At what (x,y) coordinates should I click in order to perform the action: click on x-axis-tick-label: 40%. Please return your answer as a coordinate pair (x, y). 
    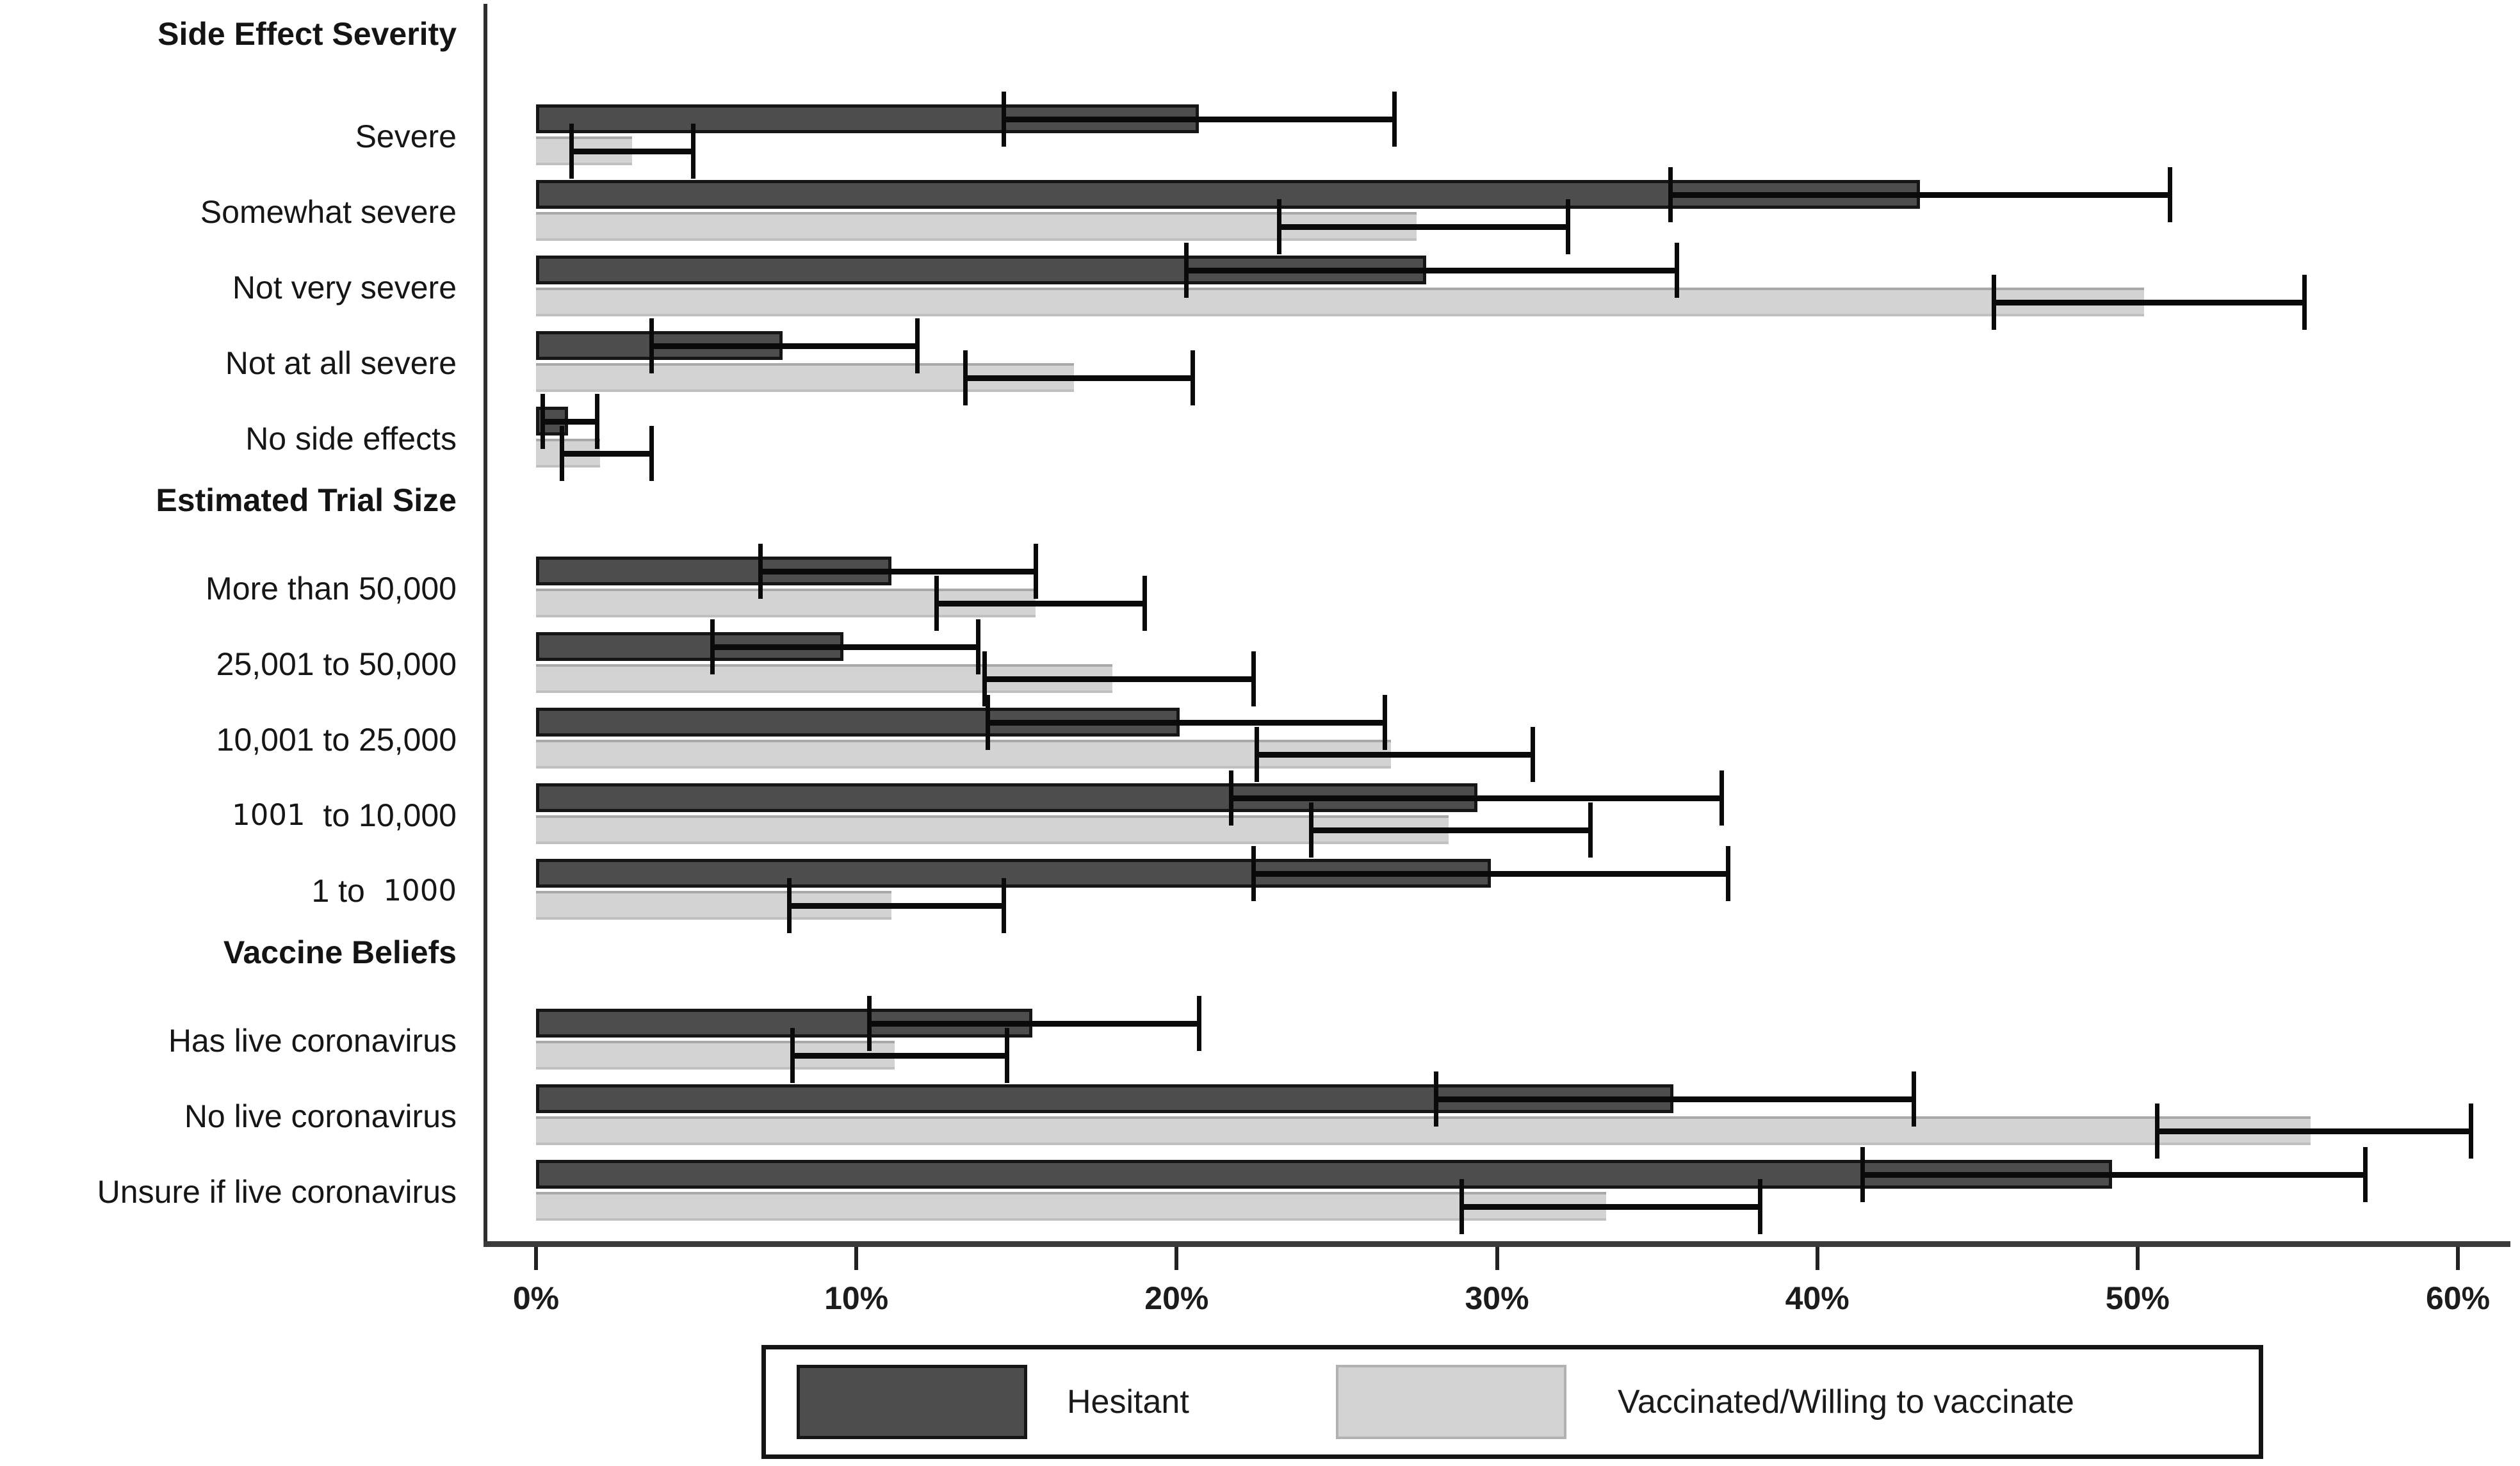
    Looking at the image, I should click on (1817, 1298).